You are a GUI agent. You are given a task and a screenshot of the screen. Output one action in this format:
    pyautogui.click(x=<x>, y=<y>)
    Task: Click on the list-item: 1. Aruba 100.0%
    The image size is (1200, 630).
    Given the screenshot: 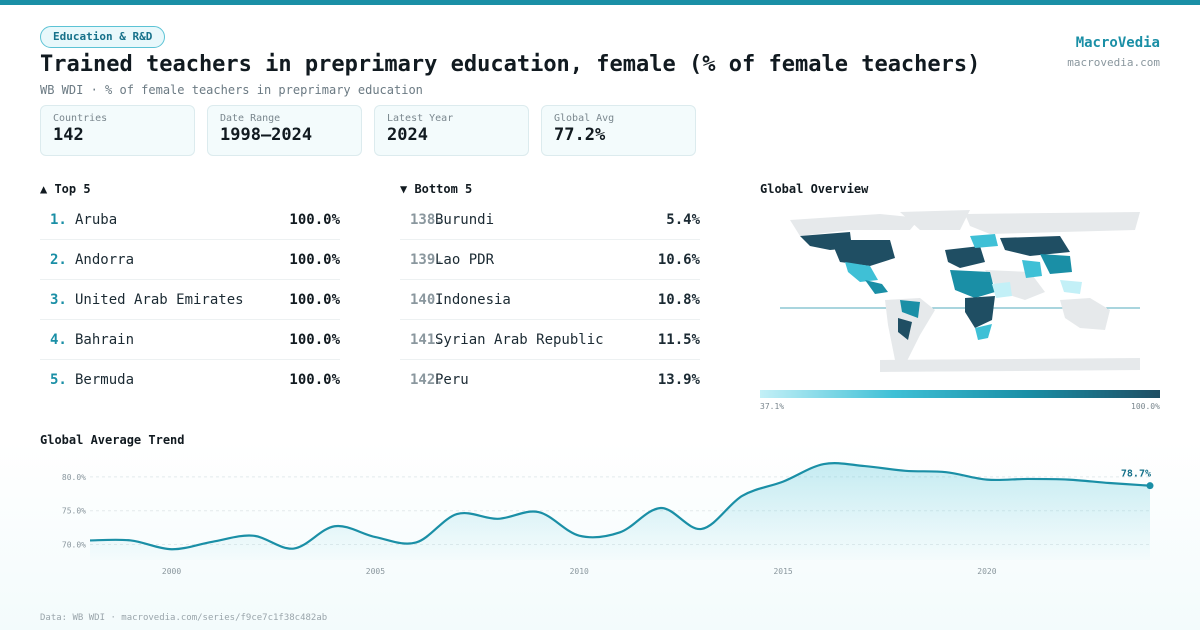 What is the action you would take?
    pyautogui.click(x=190, y=220)
    